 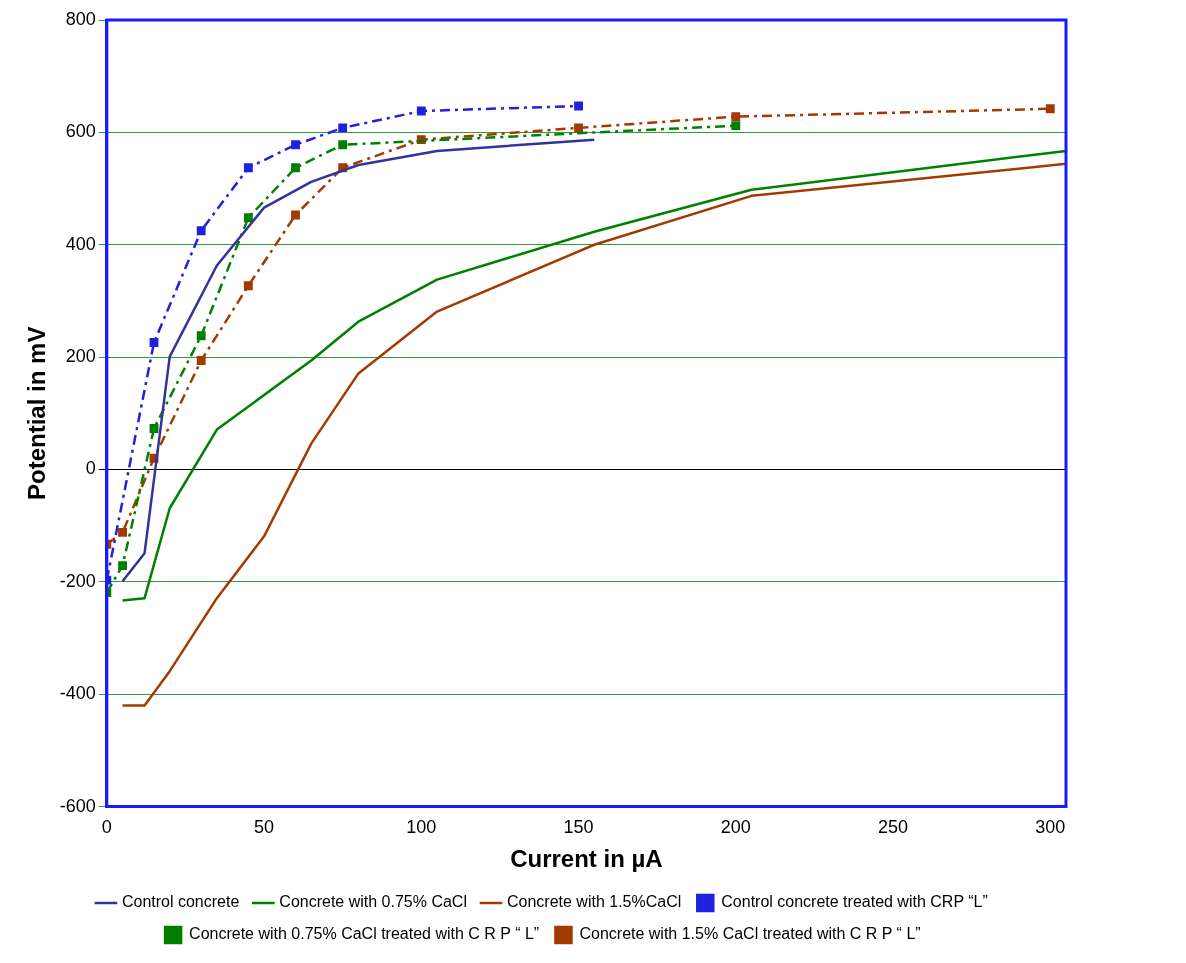 I want to click on legend-label: Concrete with 0.75% CaCl treated with C R P “ L”, so click(x=364, y=934).